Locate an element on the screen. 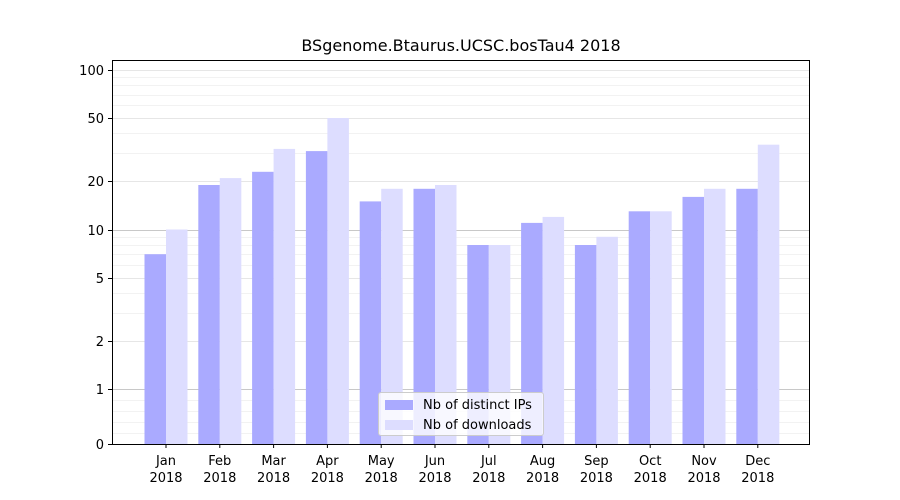  legend-swatch-downloads is located at coordinates (399, 425).